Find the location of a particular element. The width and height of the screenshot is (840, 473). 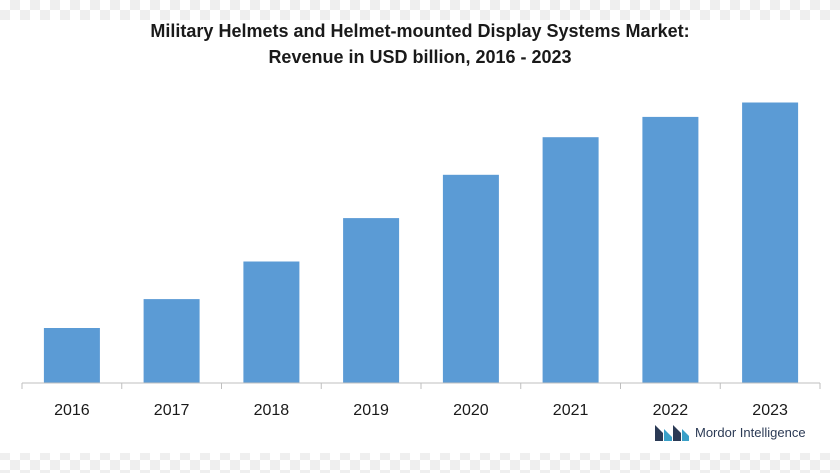

x-tick-label: 2021 is located at coordinates (571, 410).